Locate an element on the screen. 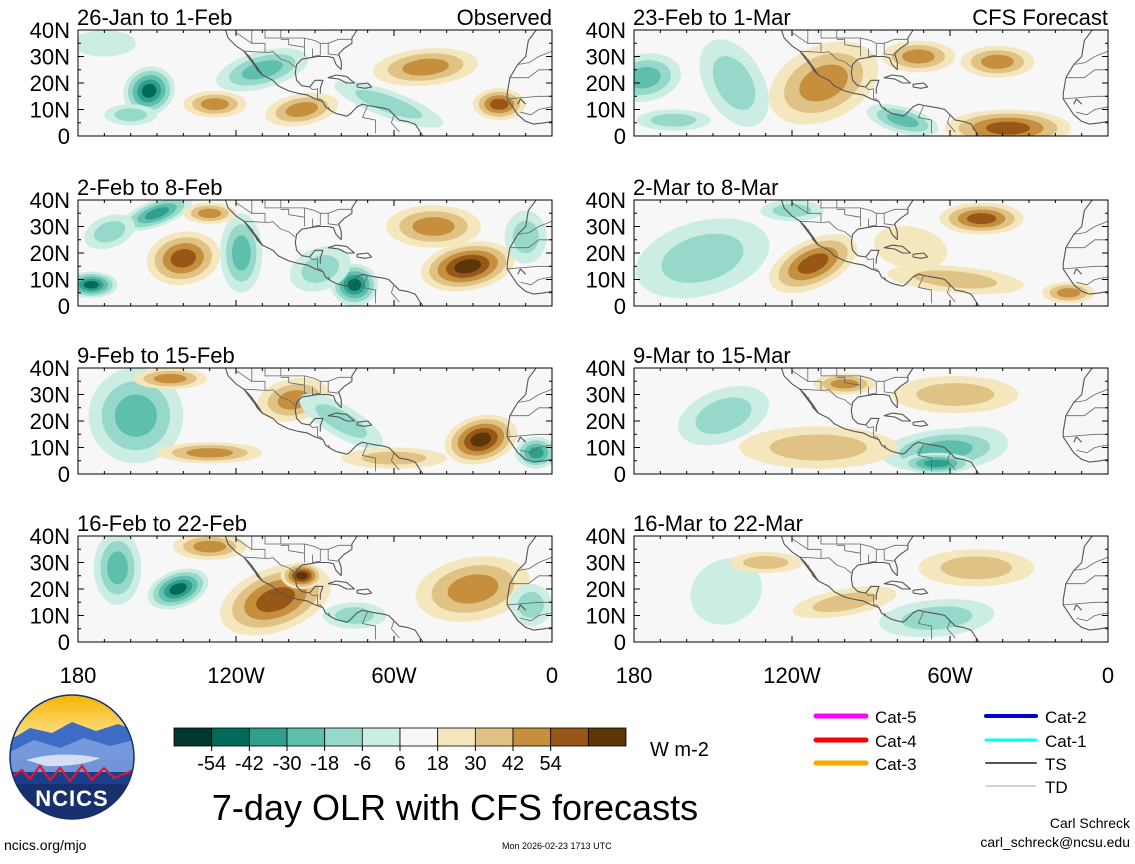 The height and width of the screenshot is (864, 1135). colorbar-tick-label: 54 is located at coordinates (551, 764).